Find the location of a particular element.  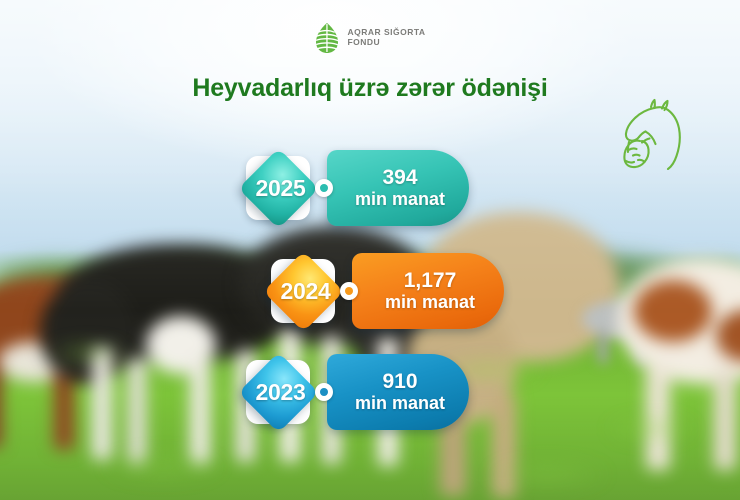

year-label: 2024 is located at coordinates (305, 290).